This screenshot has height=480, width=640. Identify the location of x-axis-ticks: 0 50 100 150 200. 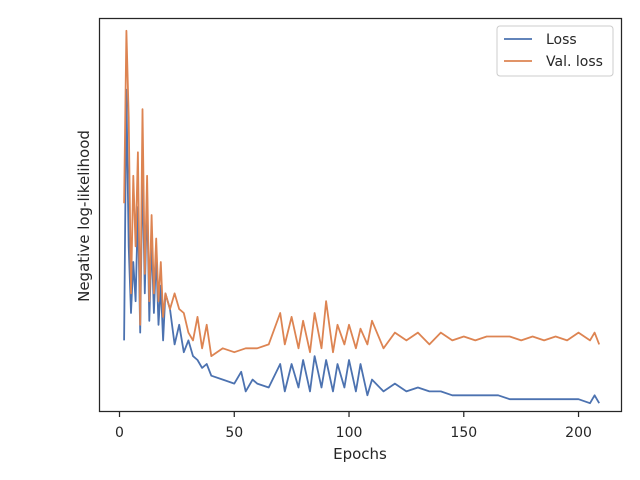
(353, 426).